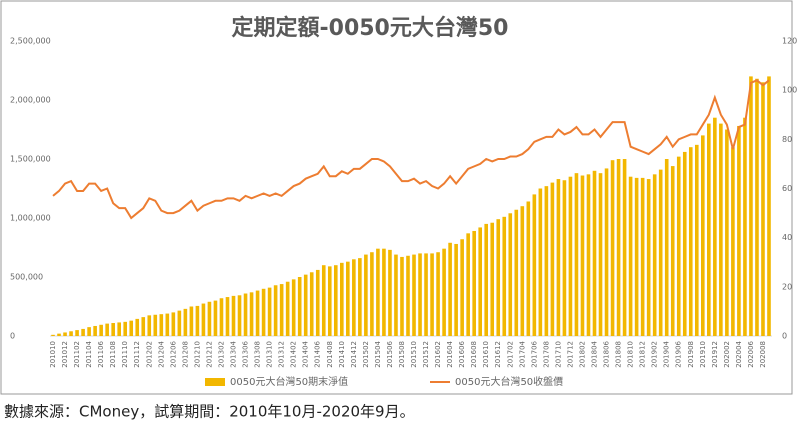 The image size is (800, 445). I want to click on x-tick-label: 201110, so click(125, 354).